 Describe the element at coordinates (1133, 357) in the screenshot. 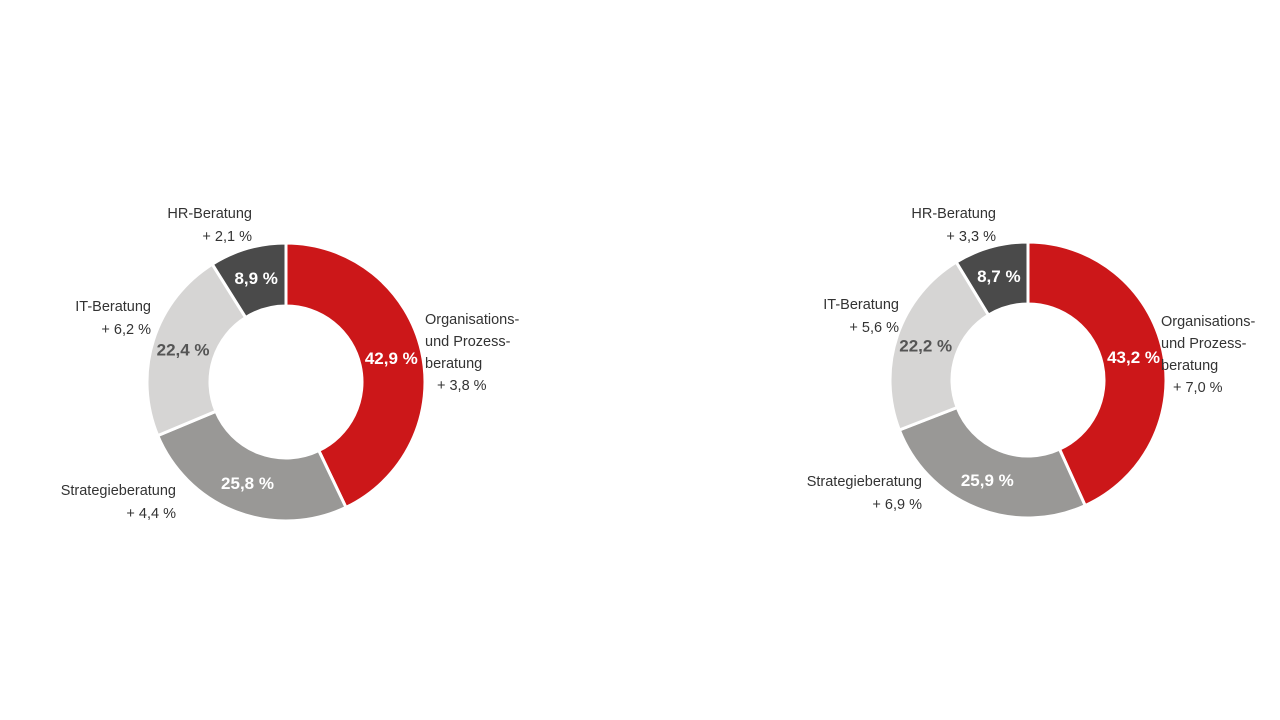

I see `slice-value-label-org: 43,2 %` at that location.